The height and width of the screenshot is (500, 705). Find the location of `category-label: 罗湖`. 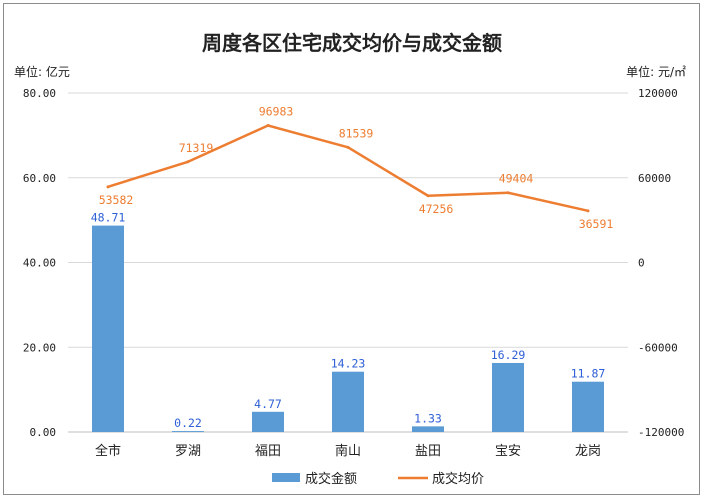

category-label: 罗湖 is located at coordinates (188, 451).